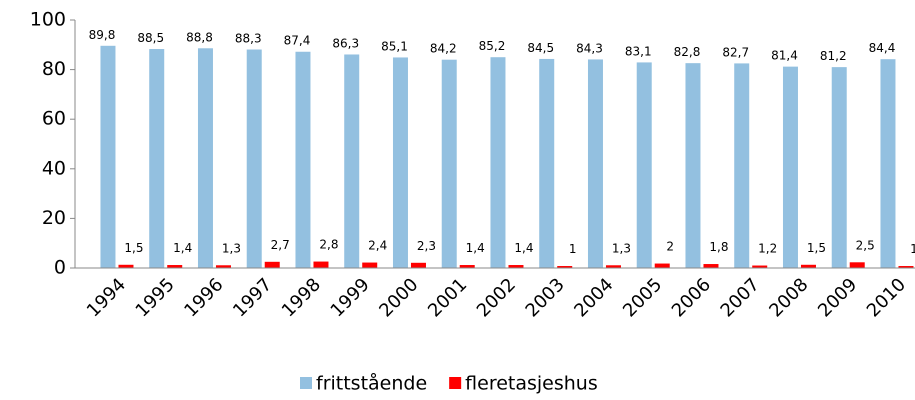  I want to click on data-label: 87,4, so click(297, 41).